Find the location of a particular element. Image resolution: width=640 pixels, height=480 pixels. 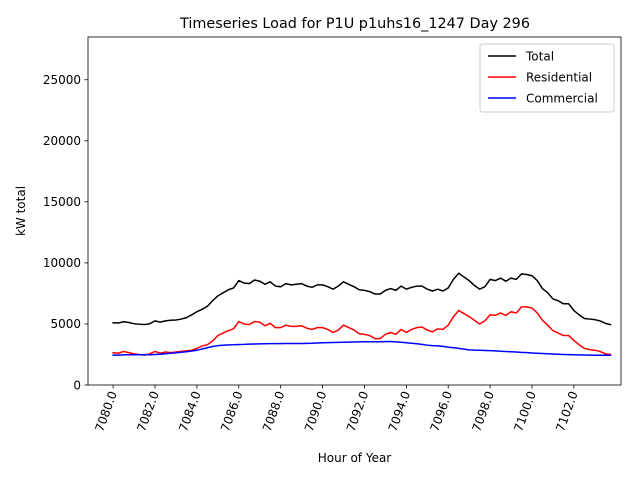

y-tick-label: 25000 is located at coordinates (62, 80).